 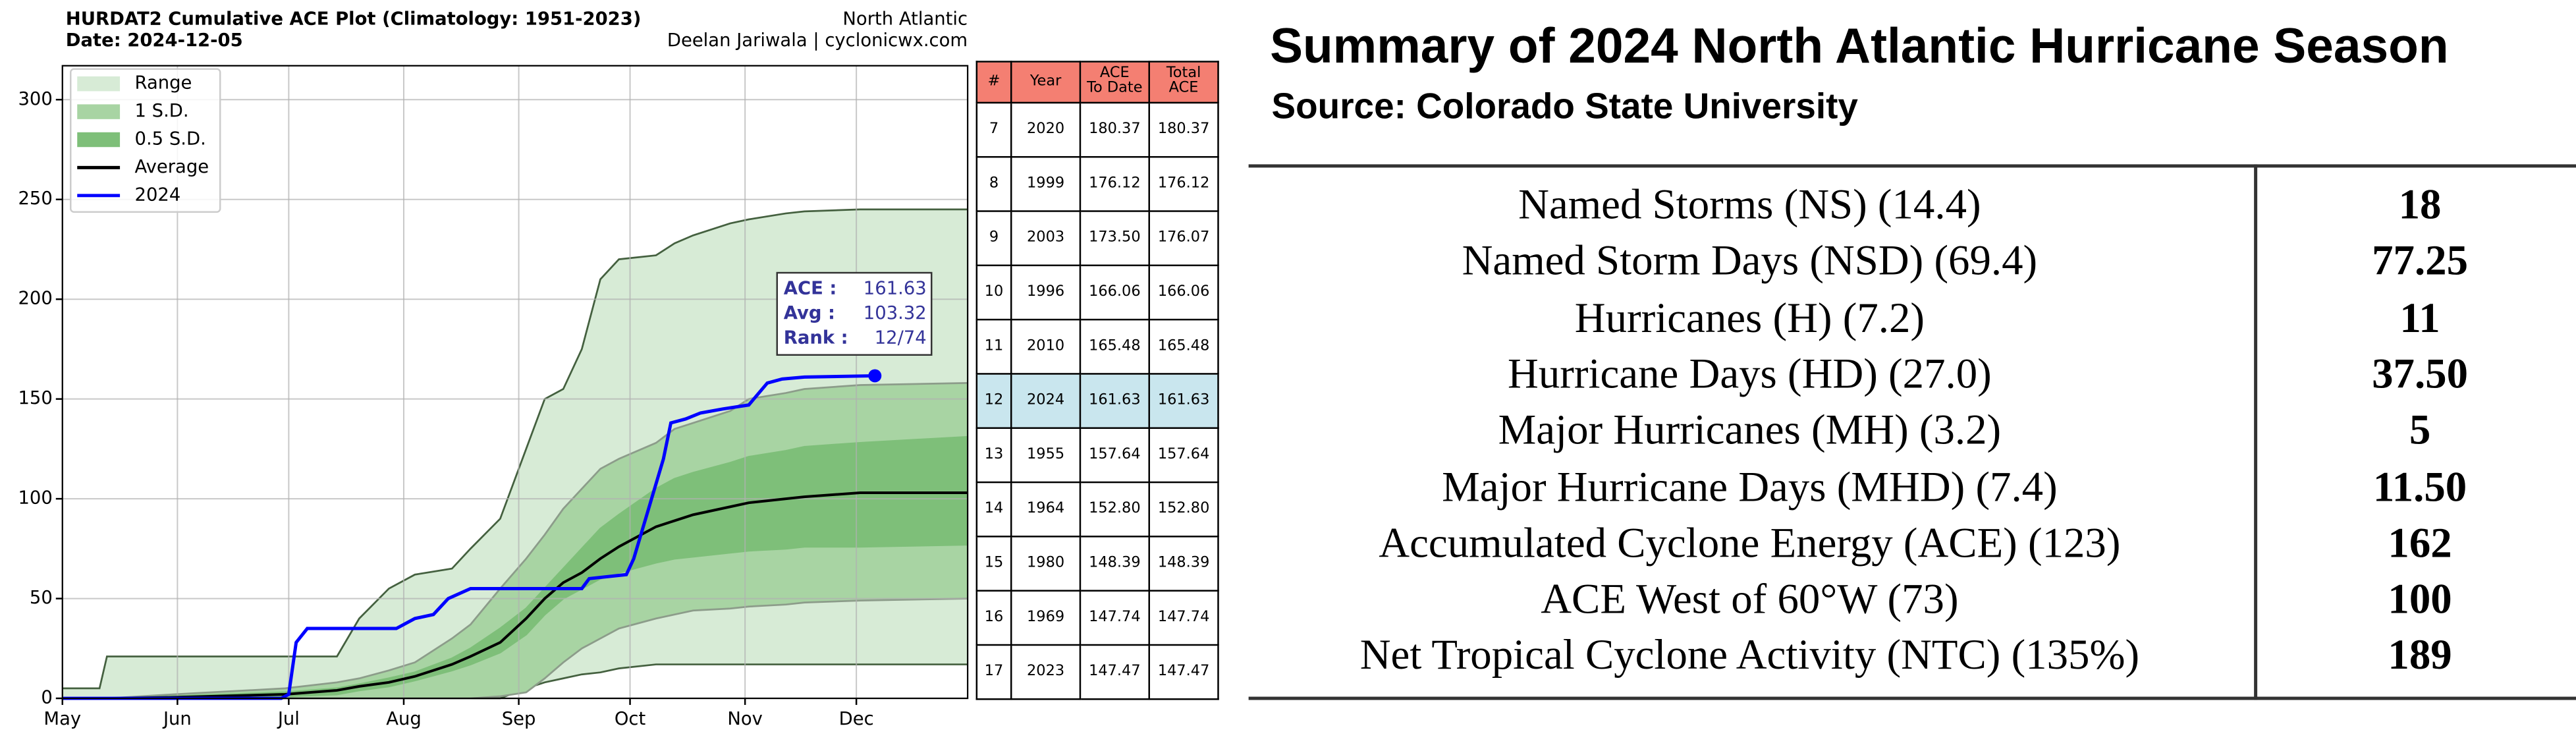 What do you see at coordinates (1750, 487) in the screenshot?
I see `summary-label: Major Hurricane Days (MHD) (7.4)` at bounding box center [1750, 487].